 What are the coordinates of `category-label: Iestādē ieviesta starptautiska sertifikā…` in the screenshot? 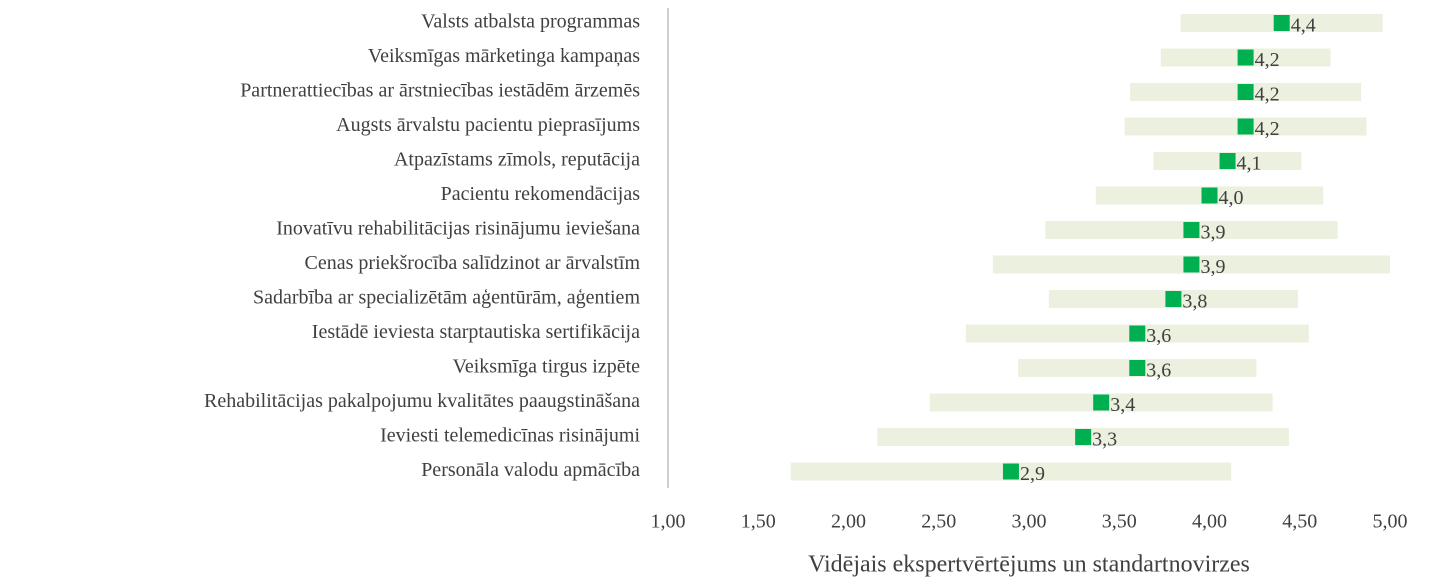 It's located at (476, 332).